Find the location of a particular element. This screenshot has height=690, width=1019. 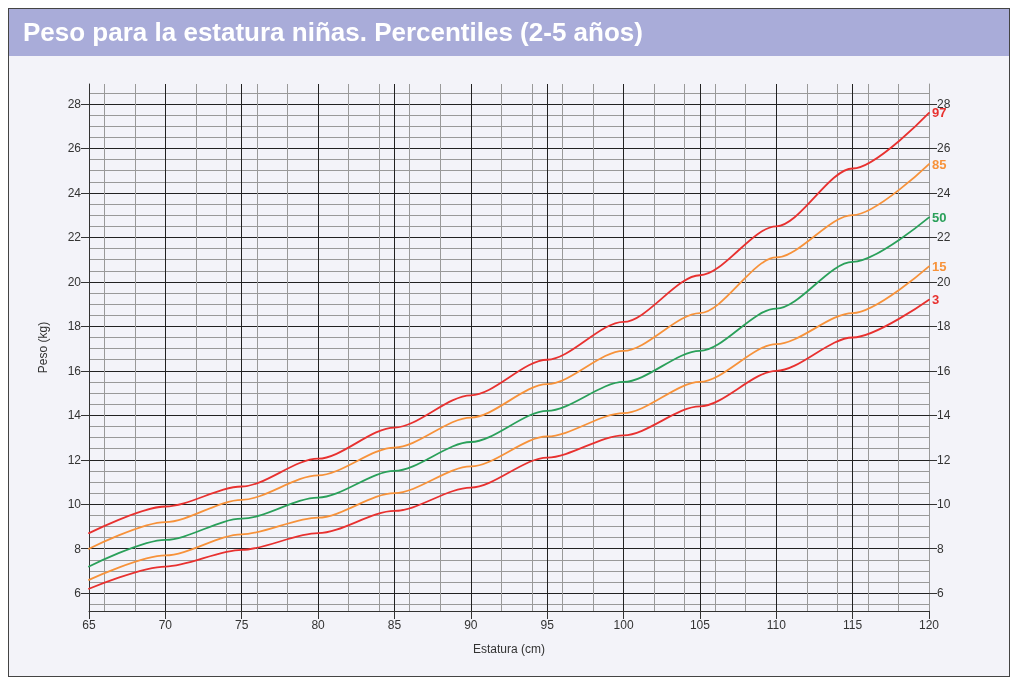

x-tick-label: 100 is located at coordinates (623, 625).